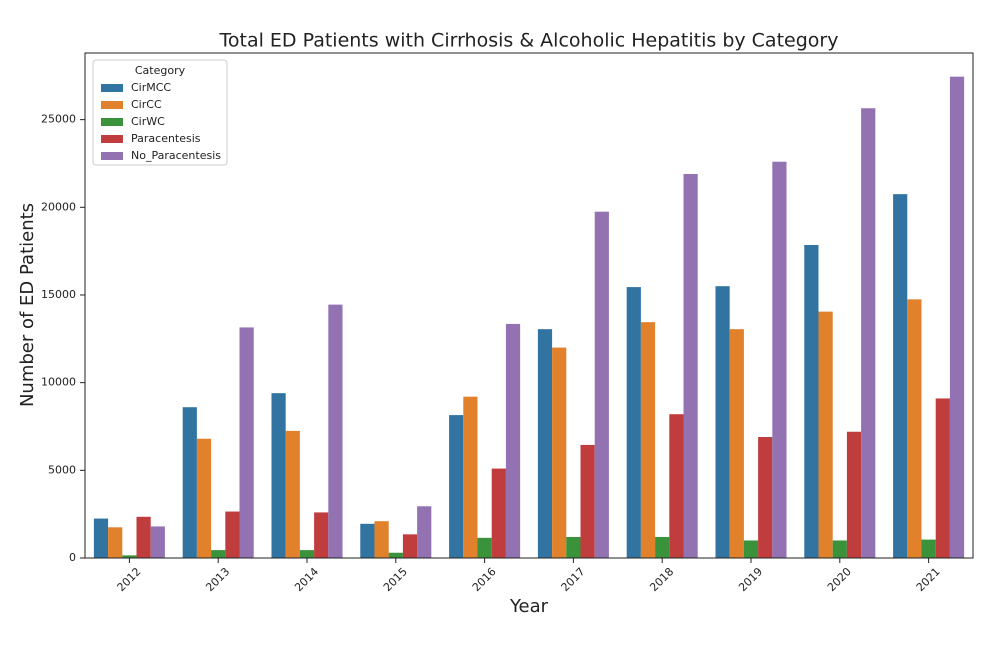 The height and width of the screenshot is (653, 986). Describe the element at coordinates (176, 155) in the screenshot. I see `legend-label: No_Paracentesis` at that location.